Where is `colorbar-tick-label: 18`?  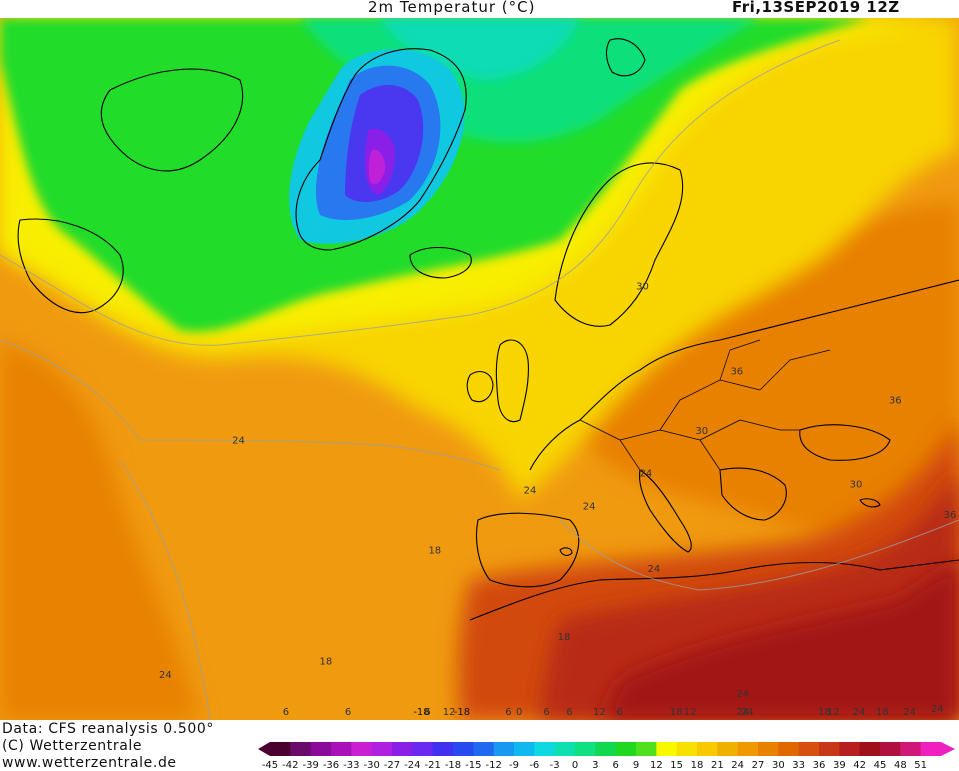
colorbar-tick-label: 18 is located at coordinates (697, 765).